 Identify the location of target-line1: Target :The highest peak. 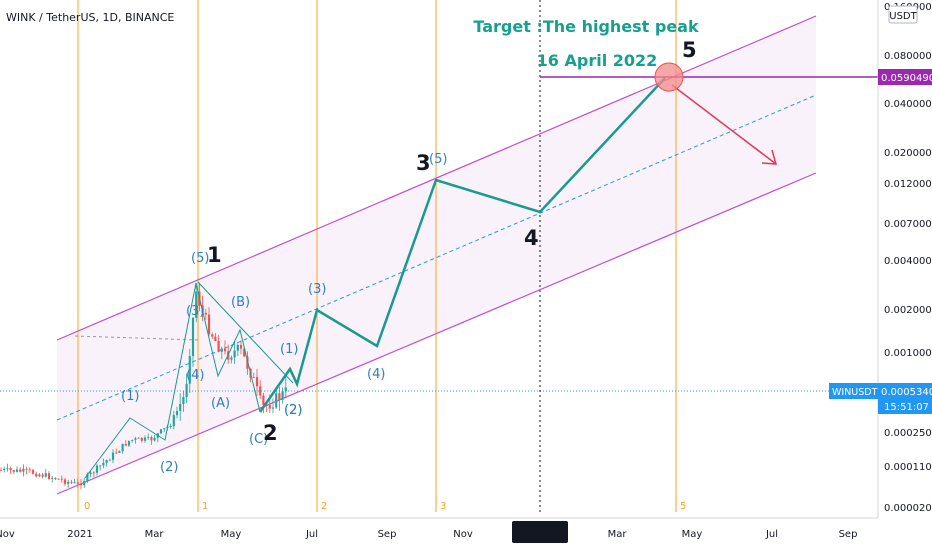
(586, 26).